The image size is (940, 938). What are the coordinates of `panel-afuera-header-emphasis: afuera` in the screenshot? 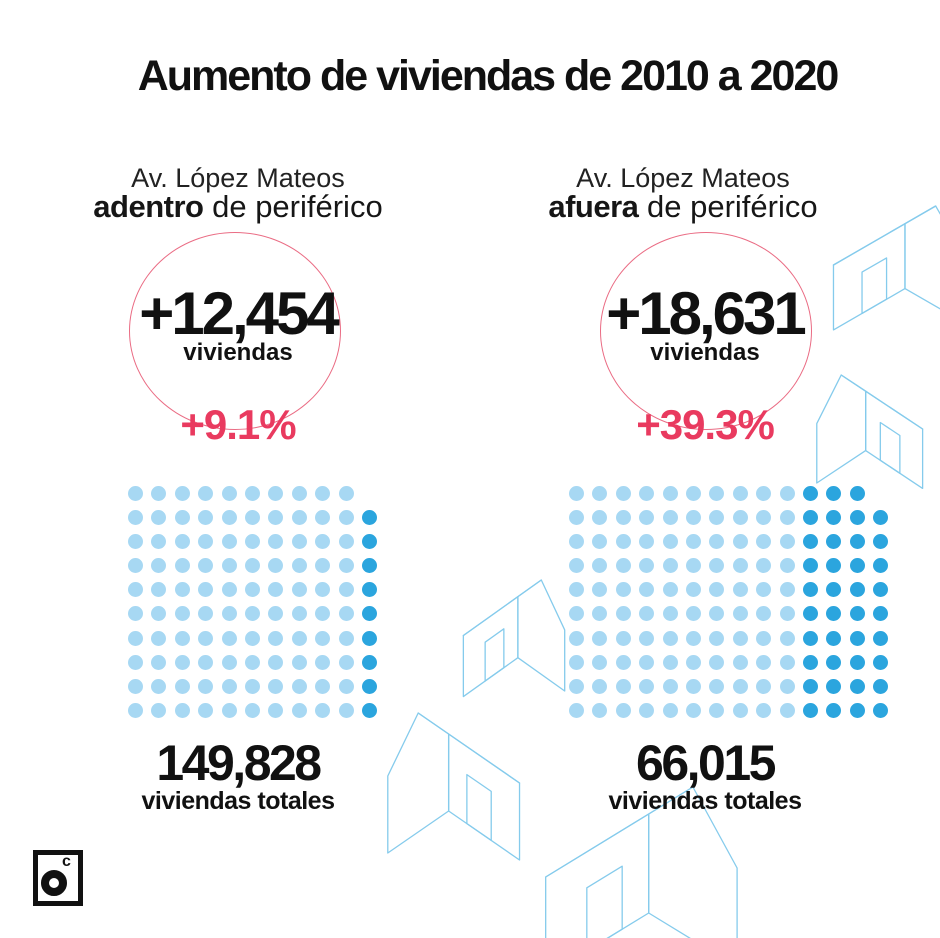 It's located at (593, 206).